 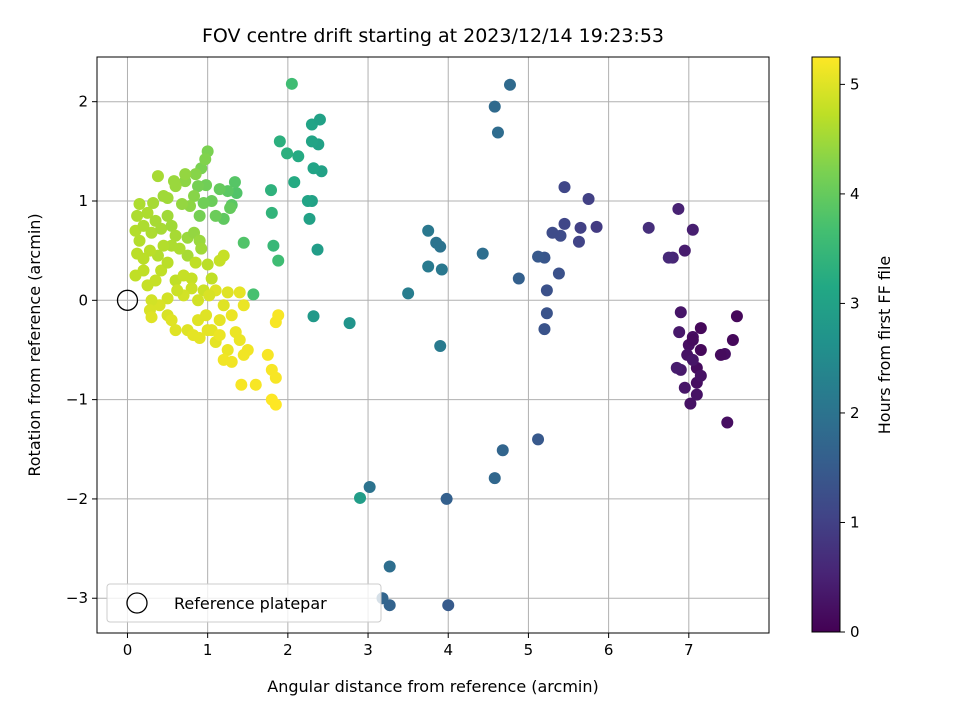 I want to click on x-tick-label: 1, so click(x=208, y=650).